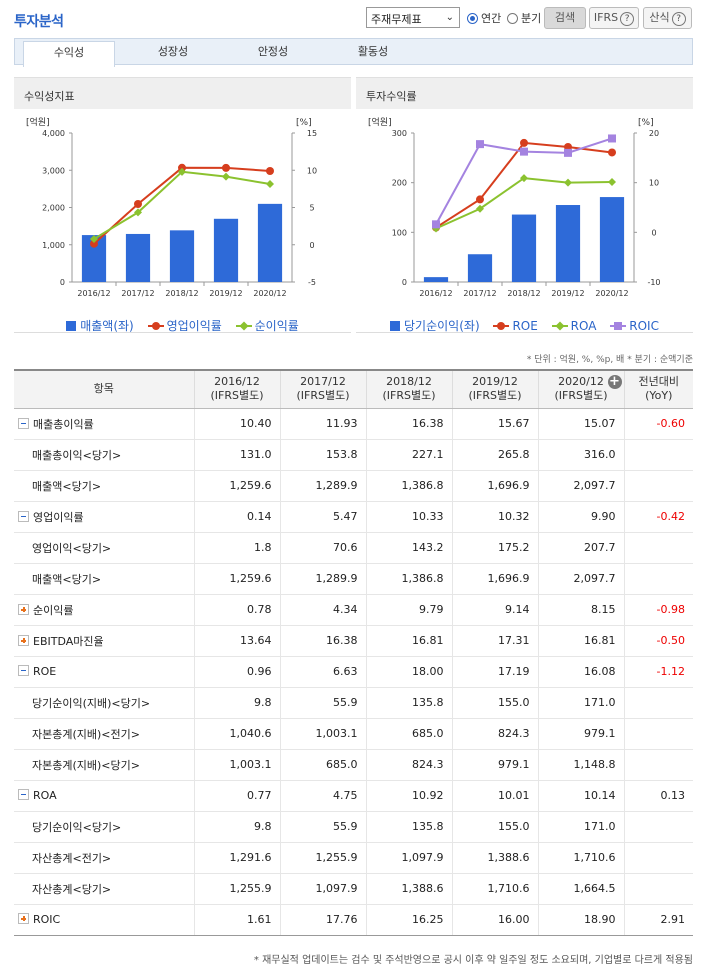 The height and width of the screenshot is (971, 707). What do you see at coordinates (494, 548) in the screenshot?
I see `value-cell: 175.2` at bounding box center [494, 548].